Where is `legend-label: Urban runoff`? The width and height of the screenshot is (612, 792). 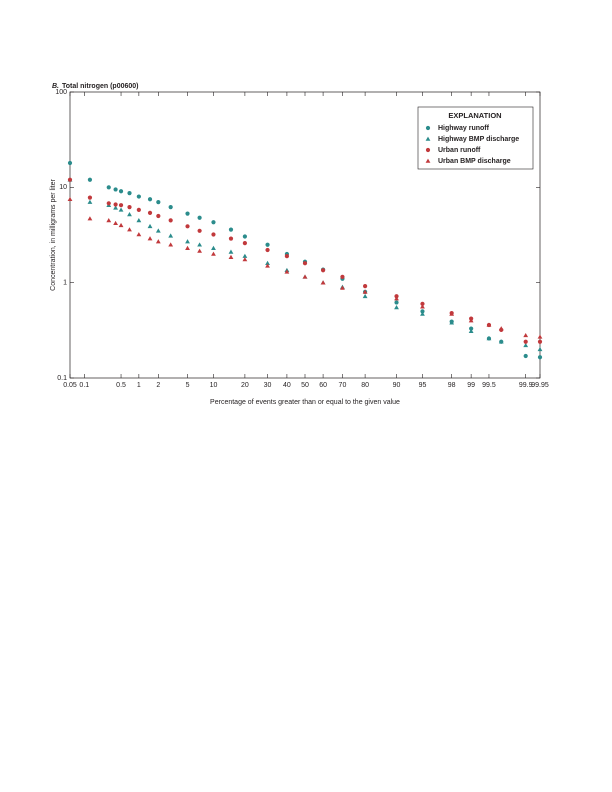 legend-label: Urban runoff is located at coordinates (459, 150).